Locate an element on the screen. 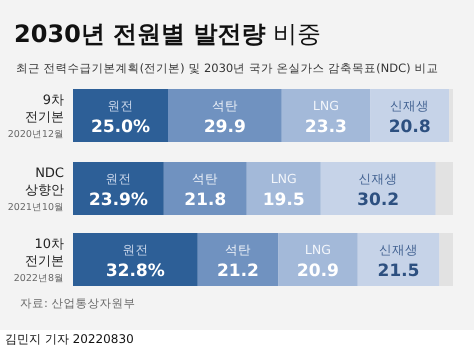 This screenshot has height=349, width=474. series-label: 석탄 is located at coordinates (225, 105).